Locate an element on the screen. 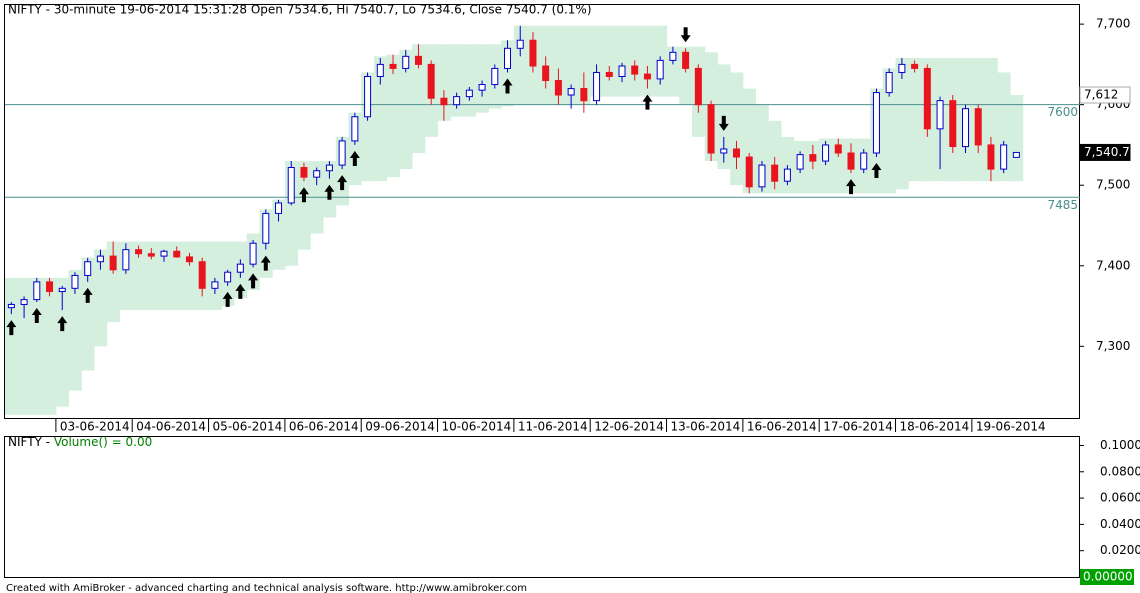 This screenshot has height=593, width=1140. x-tick-label: 06-06-2014 is located at coordinates (324, 427).